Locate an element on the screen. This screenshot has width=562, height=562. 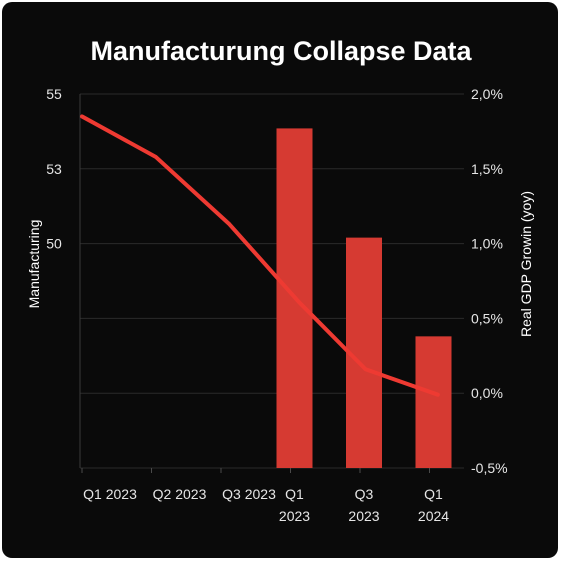
right-axis-title: Real GDP Growin (yoy) is located at coordinates (526, 264).